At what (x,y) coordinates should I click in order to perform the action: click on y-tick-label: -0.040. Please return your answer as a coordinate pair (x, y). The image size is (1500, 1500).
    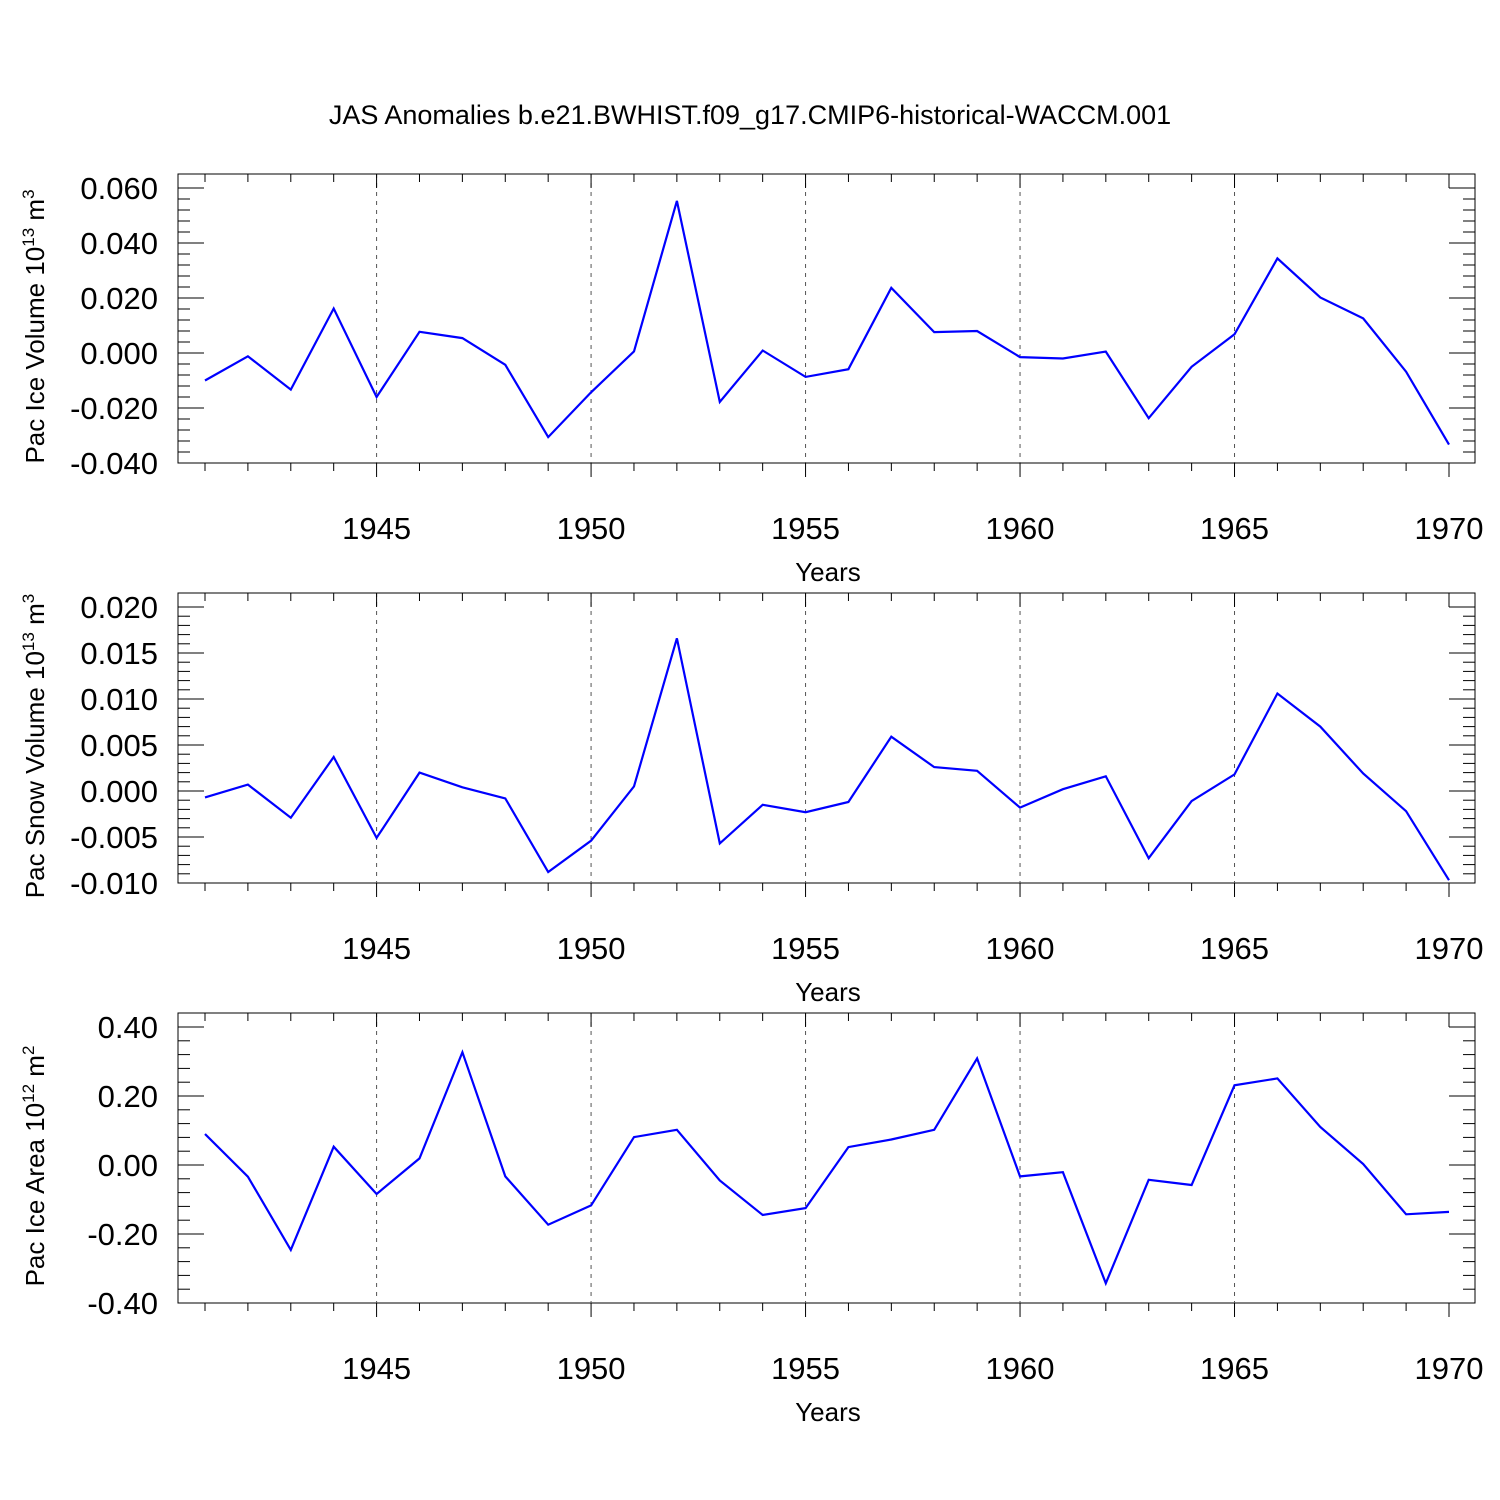
    Looking at the image, I should click on (114, 463).